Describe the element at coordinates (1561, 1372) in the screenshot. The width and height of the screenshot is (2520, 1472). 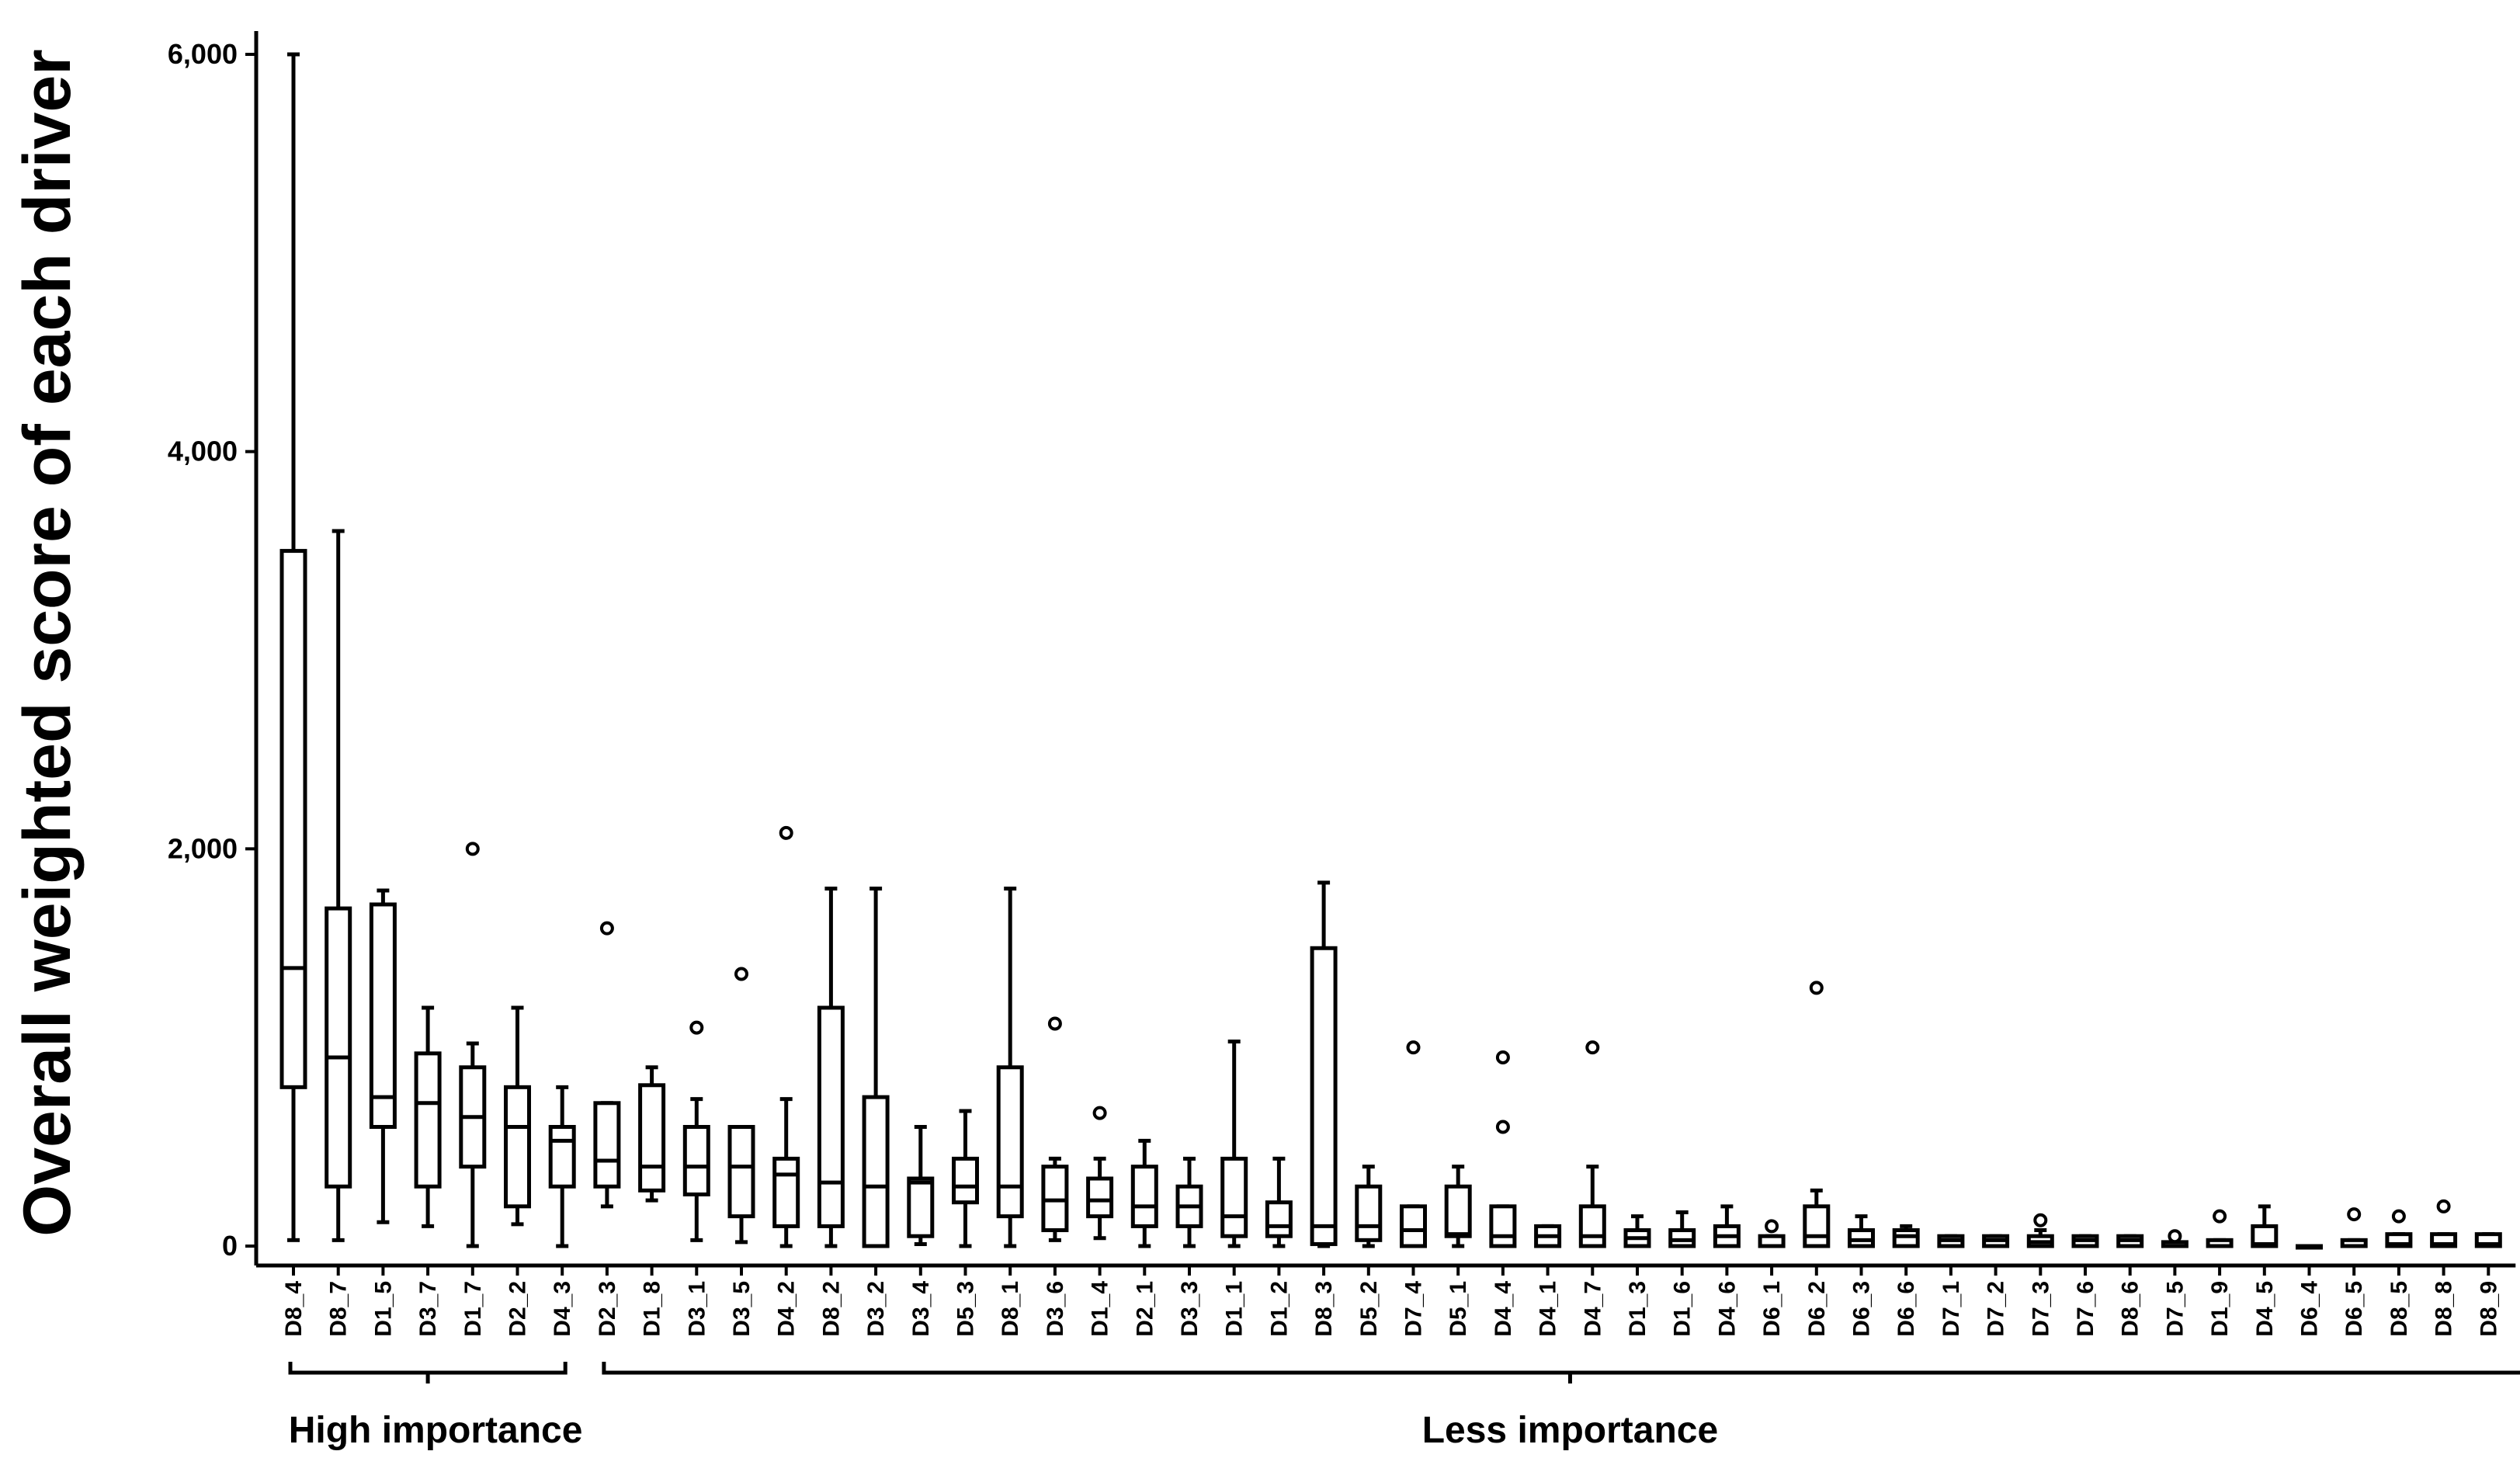
I see `group-bracket` at that location.